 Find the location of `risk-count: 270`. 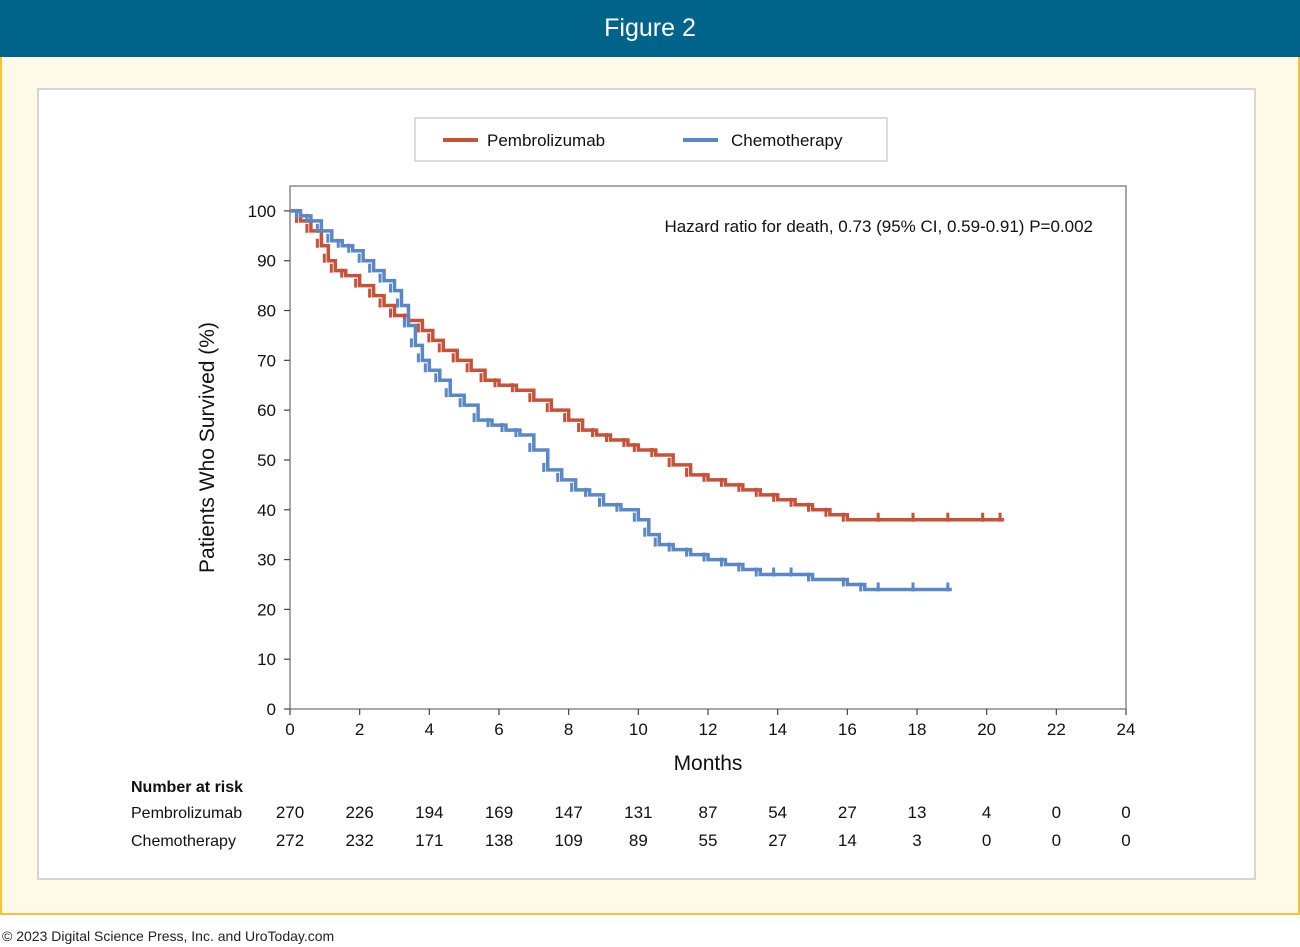

risk-count: 270 is located at coordinates (290, 812).